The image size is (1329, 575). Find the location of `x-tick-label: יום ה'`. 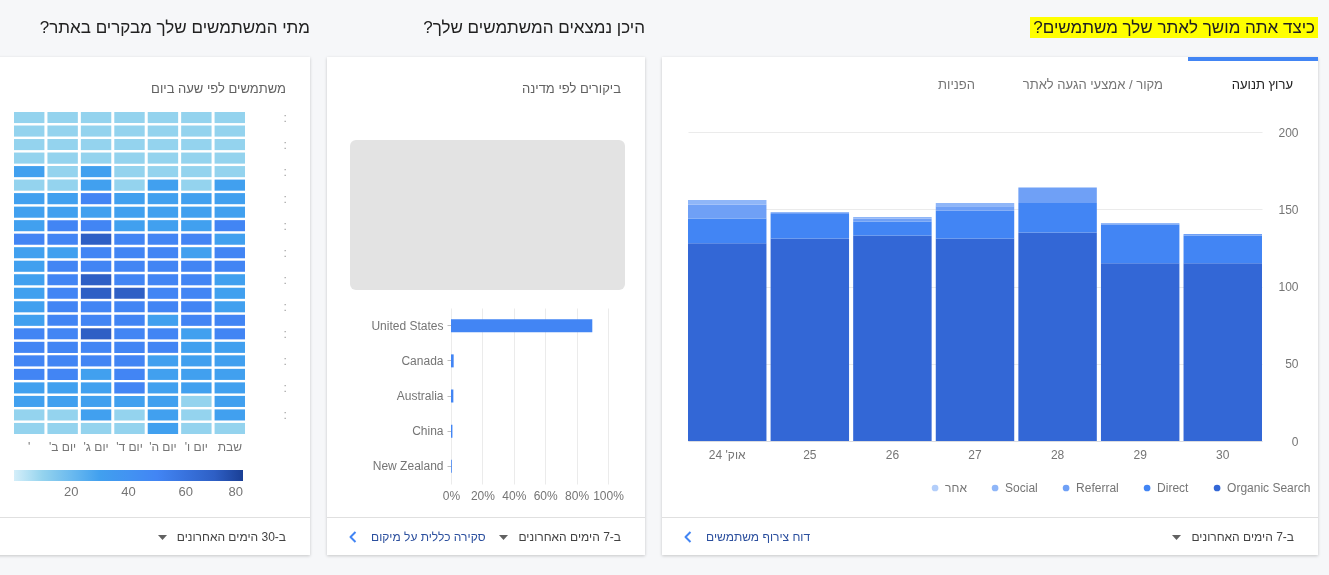

x-tick-label: יום ה' is located at coordinates (163, 446).